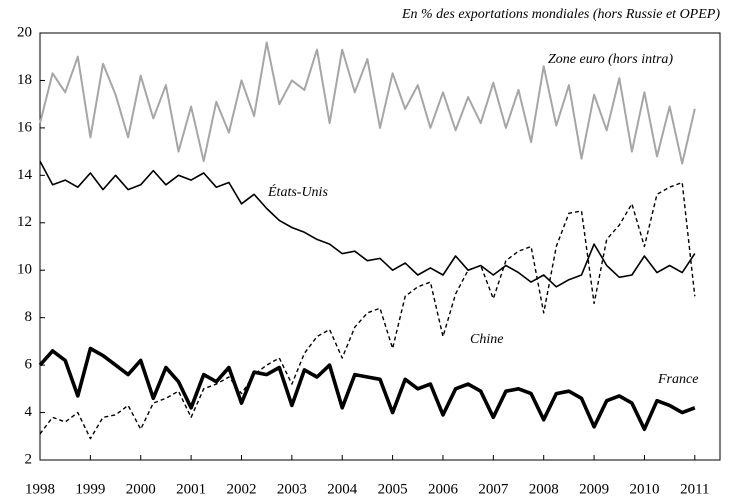  Describe the element at coordinates (694, 489) in the screenshot. I see `x-tick-label: 2011` at that location.